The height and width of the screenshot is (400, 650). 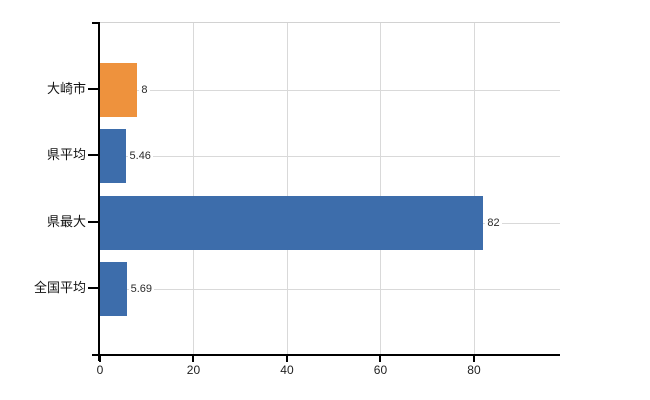 What do you see at coordinates (193, 370) in the screenshot?
I see `x-tick-label: 20` at bounding box center [193, 370].